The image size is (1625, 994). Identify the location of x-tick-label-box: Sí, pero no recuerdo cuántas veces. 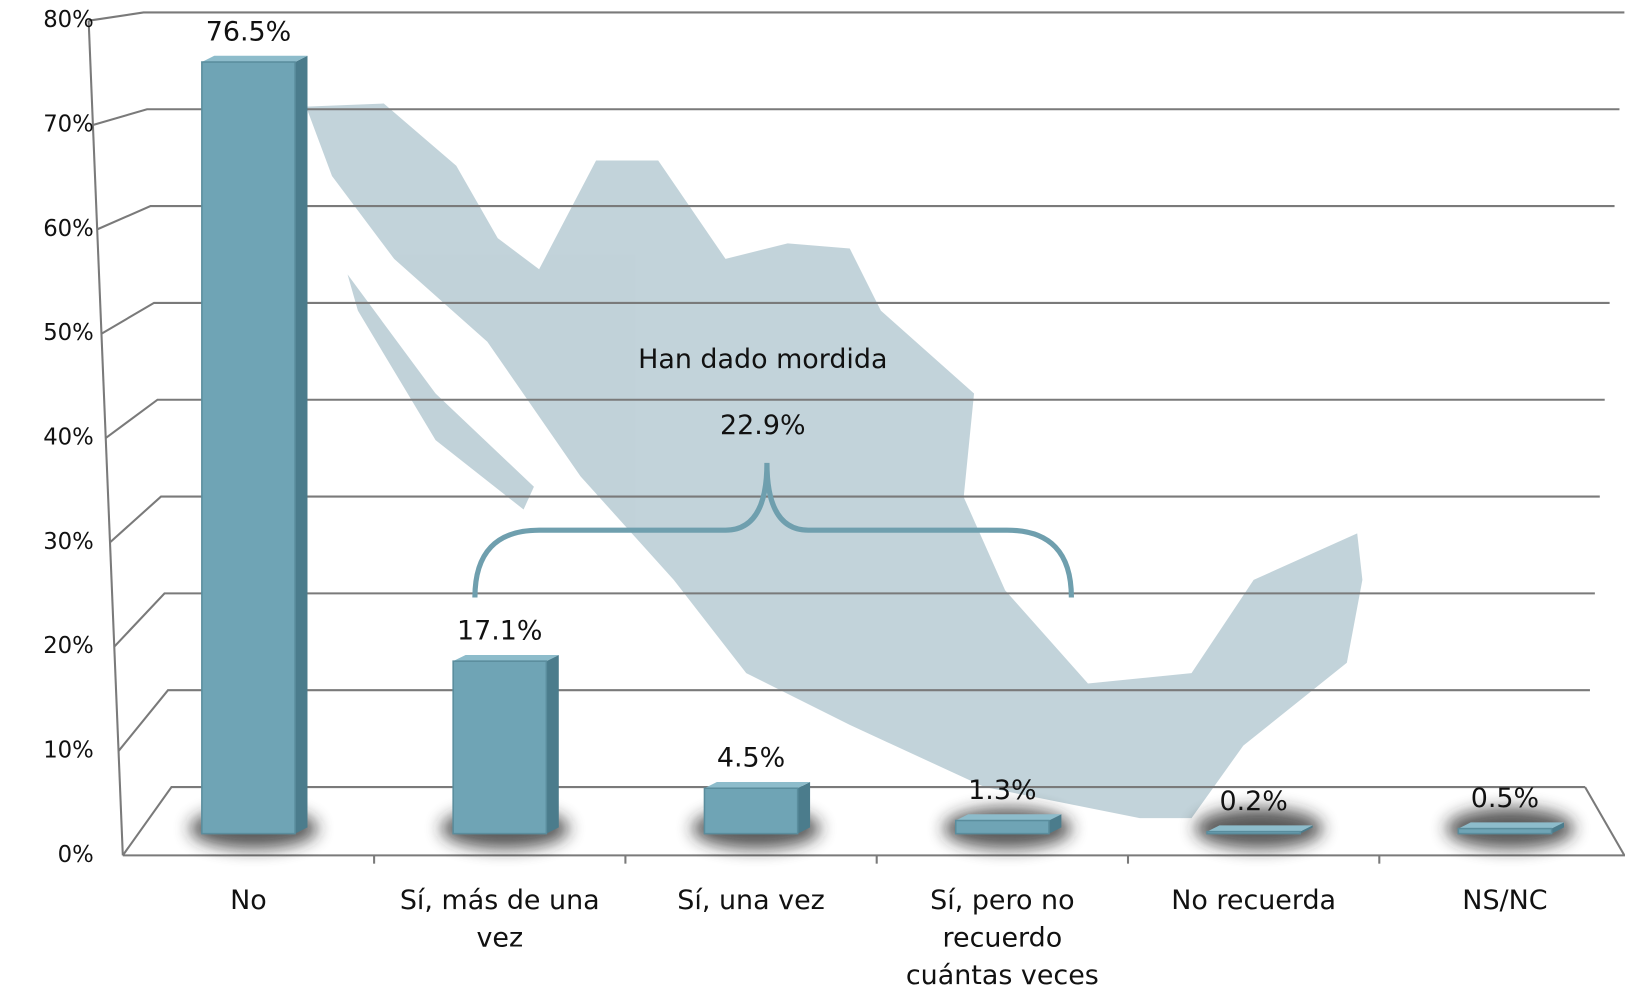
(1002, 938).